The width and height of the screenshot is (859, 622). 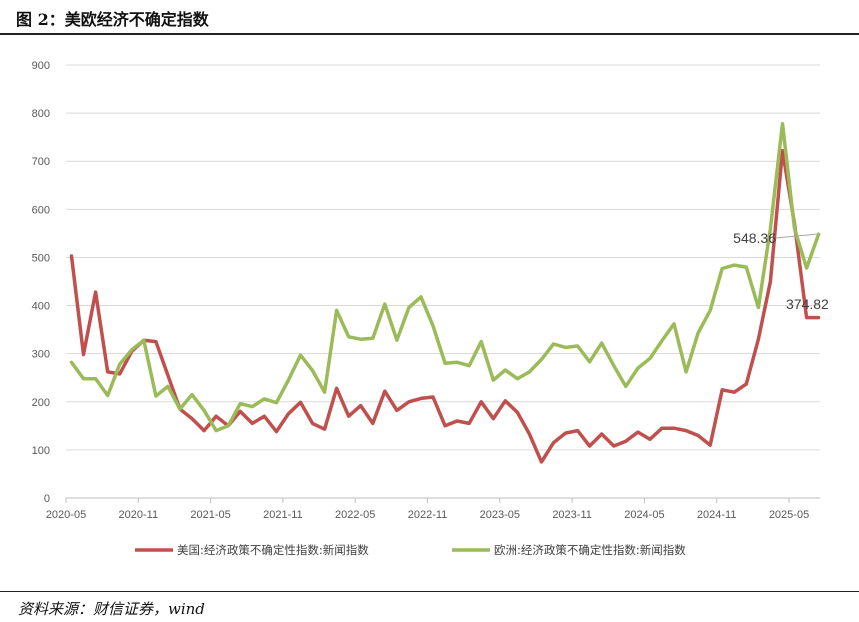 What do you see at coordinates (429, 17) in the screenshot?
I see `figure-header: 图 2：美欧经济不确定指数` at bounding box center [429, 17].